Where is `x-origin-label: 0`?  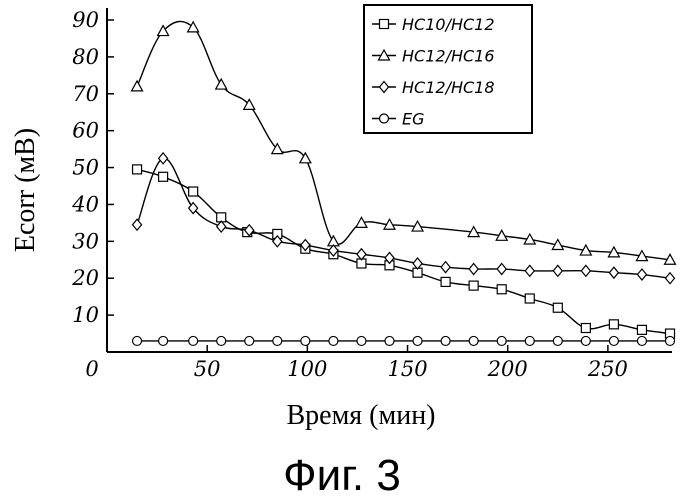 x-origin-label: 0 is located at coordinates (91, 369).